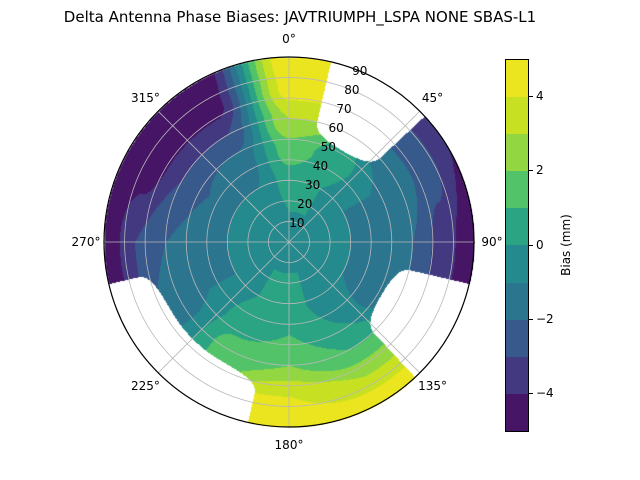 Image resolution: width=640 pixels, height=480 pixels. What do you see at coordinates (360, 71) in the screenshot?
I see `radial-tick-label: 90` at bounding box center [360, 71].